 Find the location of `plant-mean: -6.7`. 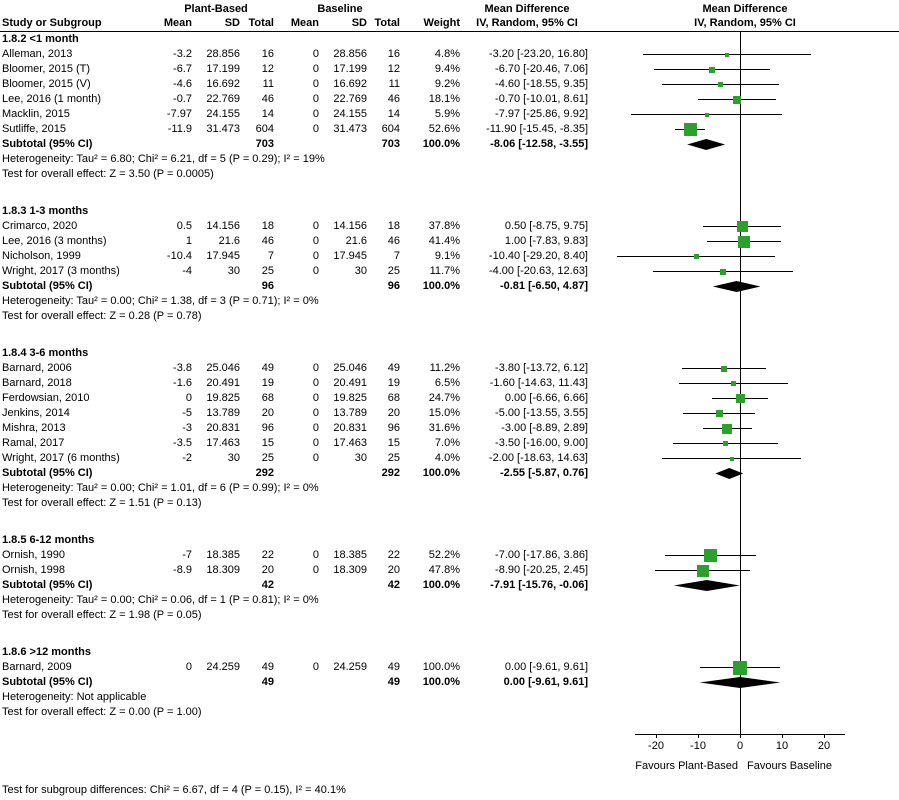

plant-mean: -6.7 is located at coordinates (182, 69).